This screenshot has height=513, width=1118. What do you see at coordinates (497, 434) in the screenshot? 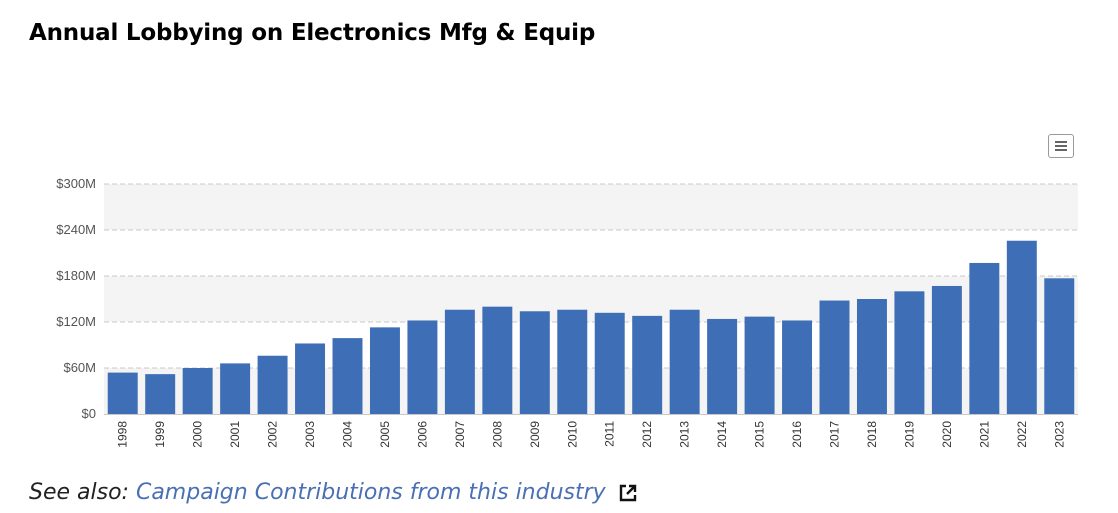
I see `x-tick-label: 2008` at bounding box center [497, 434].